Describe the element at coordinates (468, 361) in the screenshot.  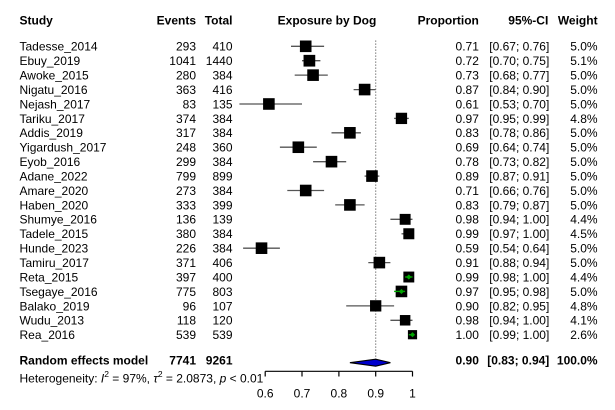
I see `svg-text: 0.90` at that location.